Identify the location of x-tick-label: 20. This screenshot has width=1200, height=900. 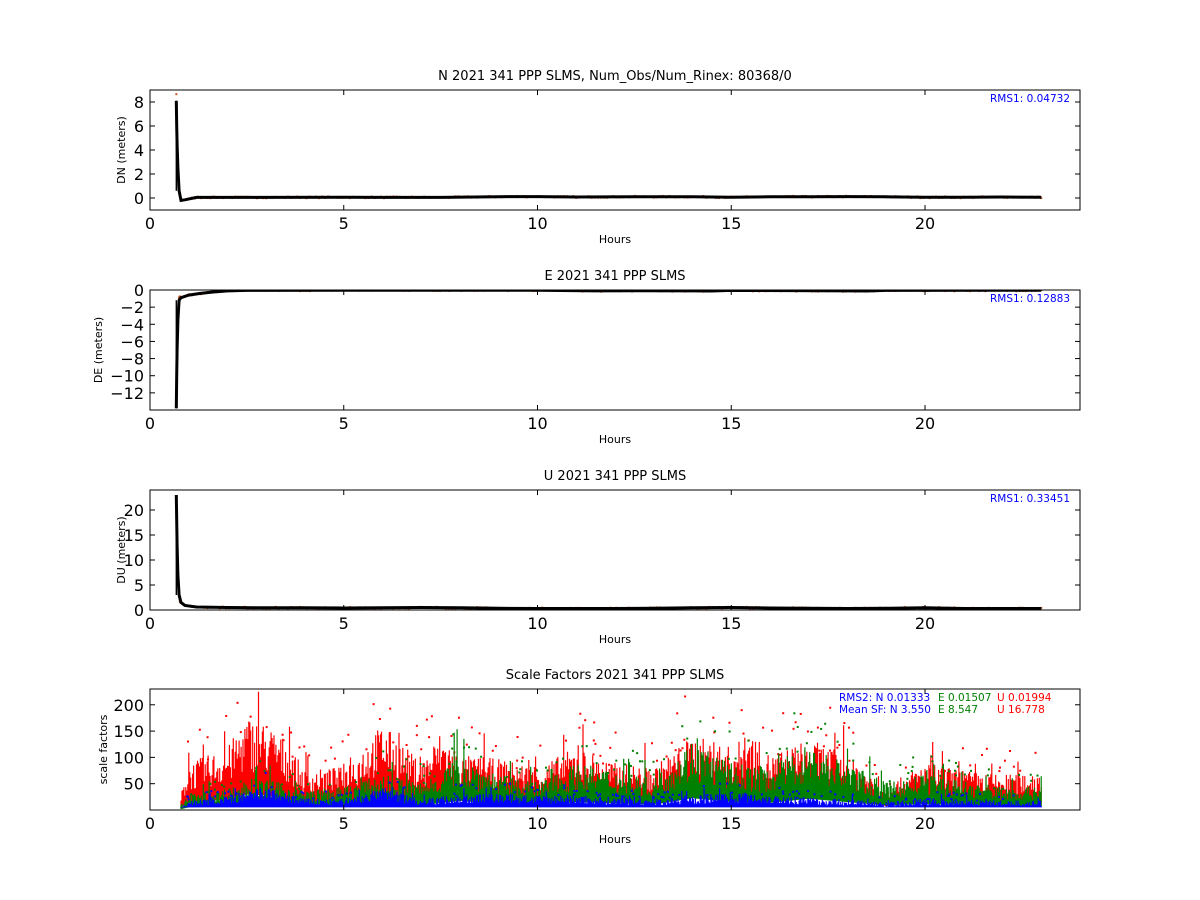
(925, 423).